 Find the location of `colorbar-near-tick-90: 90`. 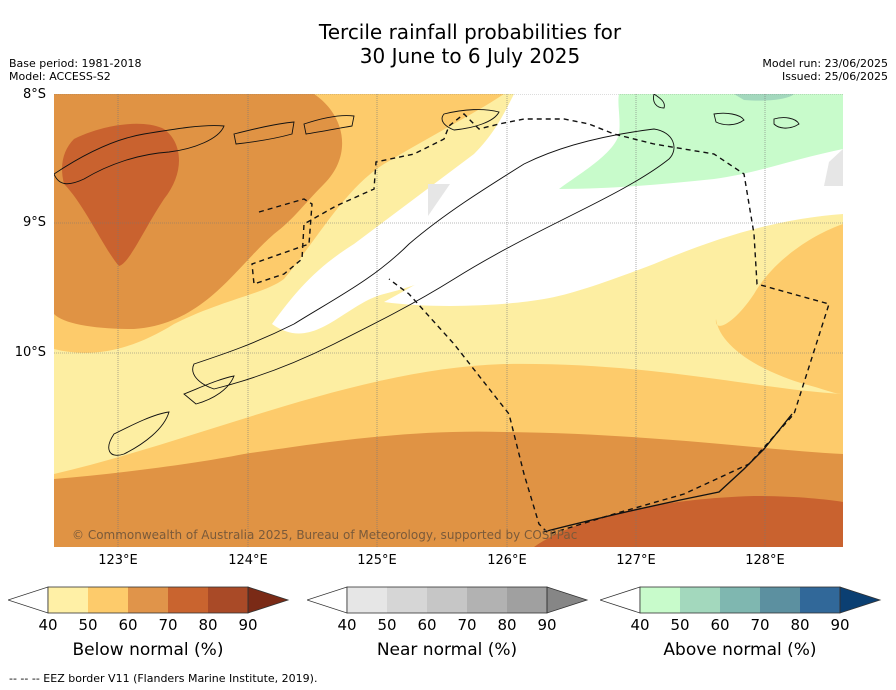

colorbar-near-tick-90: 90 is located at coordinates (547, 625).